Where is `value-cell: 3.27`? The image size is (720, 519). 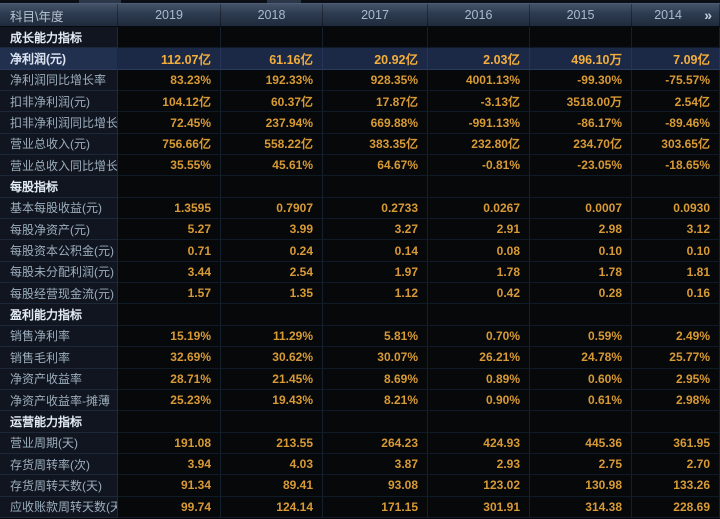
value-cell: 3.27 is located at coordinates (375, 230).